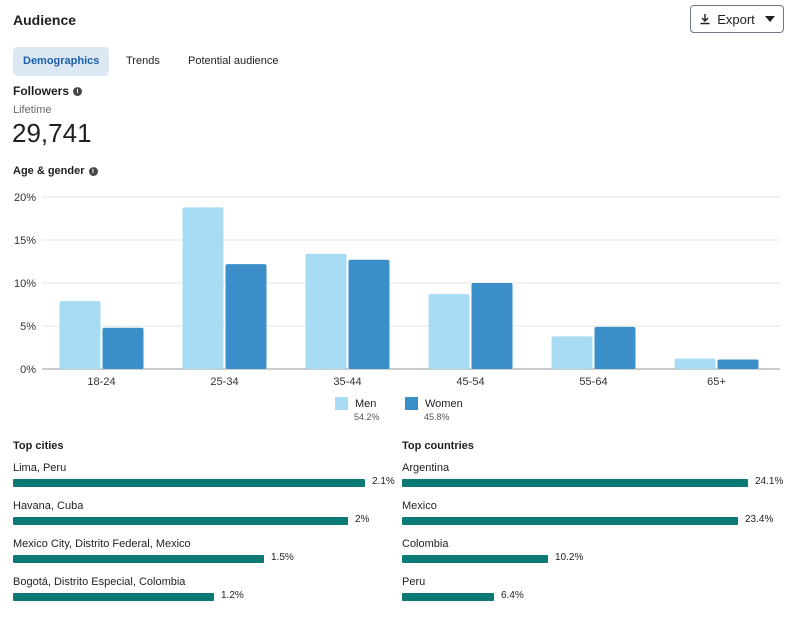 This screenshot has width=798, height=617. What do you see at coordinates (695, 363) in the screenshot?
I see `bar-men-65+` at bounding box center [695, 363].